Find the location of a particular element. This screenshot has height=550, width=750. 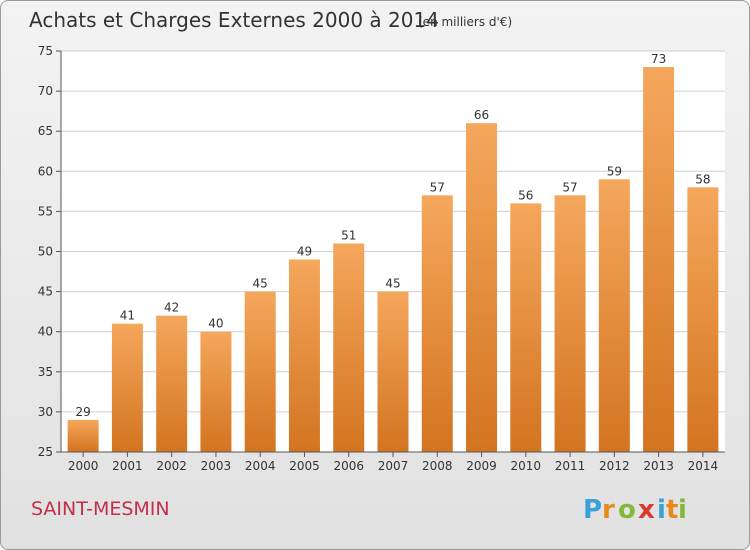

town-name: SAINT-MESMIN is located at coordinates (100, 509).